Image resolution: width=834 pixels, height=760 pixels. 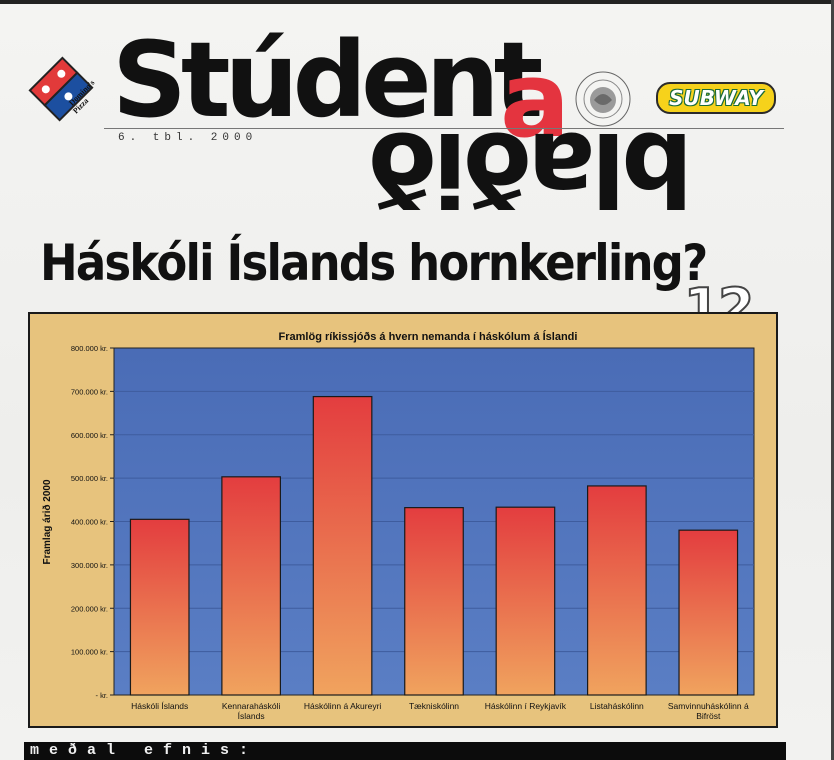 What do you see at coordinates (603, 99) in the screenshot?
I see `university-seal-icon` at bounding box center [603, 99].